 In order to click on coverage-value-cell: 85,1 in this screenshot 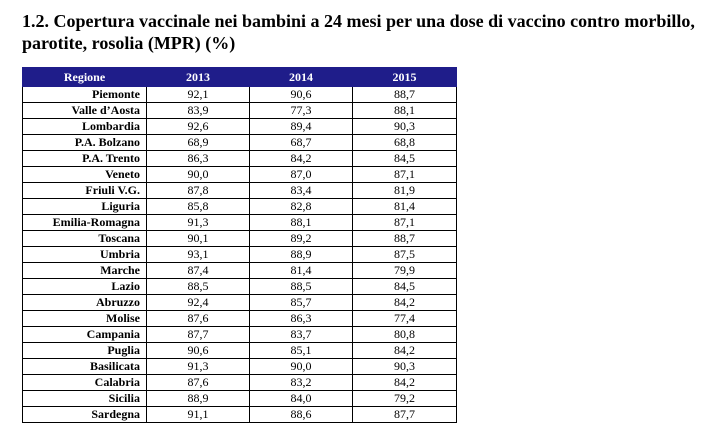, I will do `click(301, 350)`.